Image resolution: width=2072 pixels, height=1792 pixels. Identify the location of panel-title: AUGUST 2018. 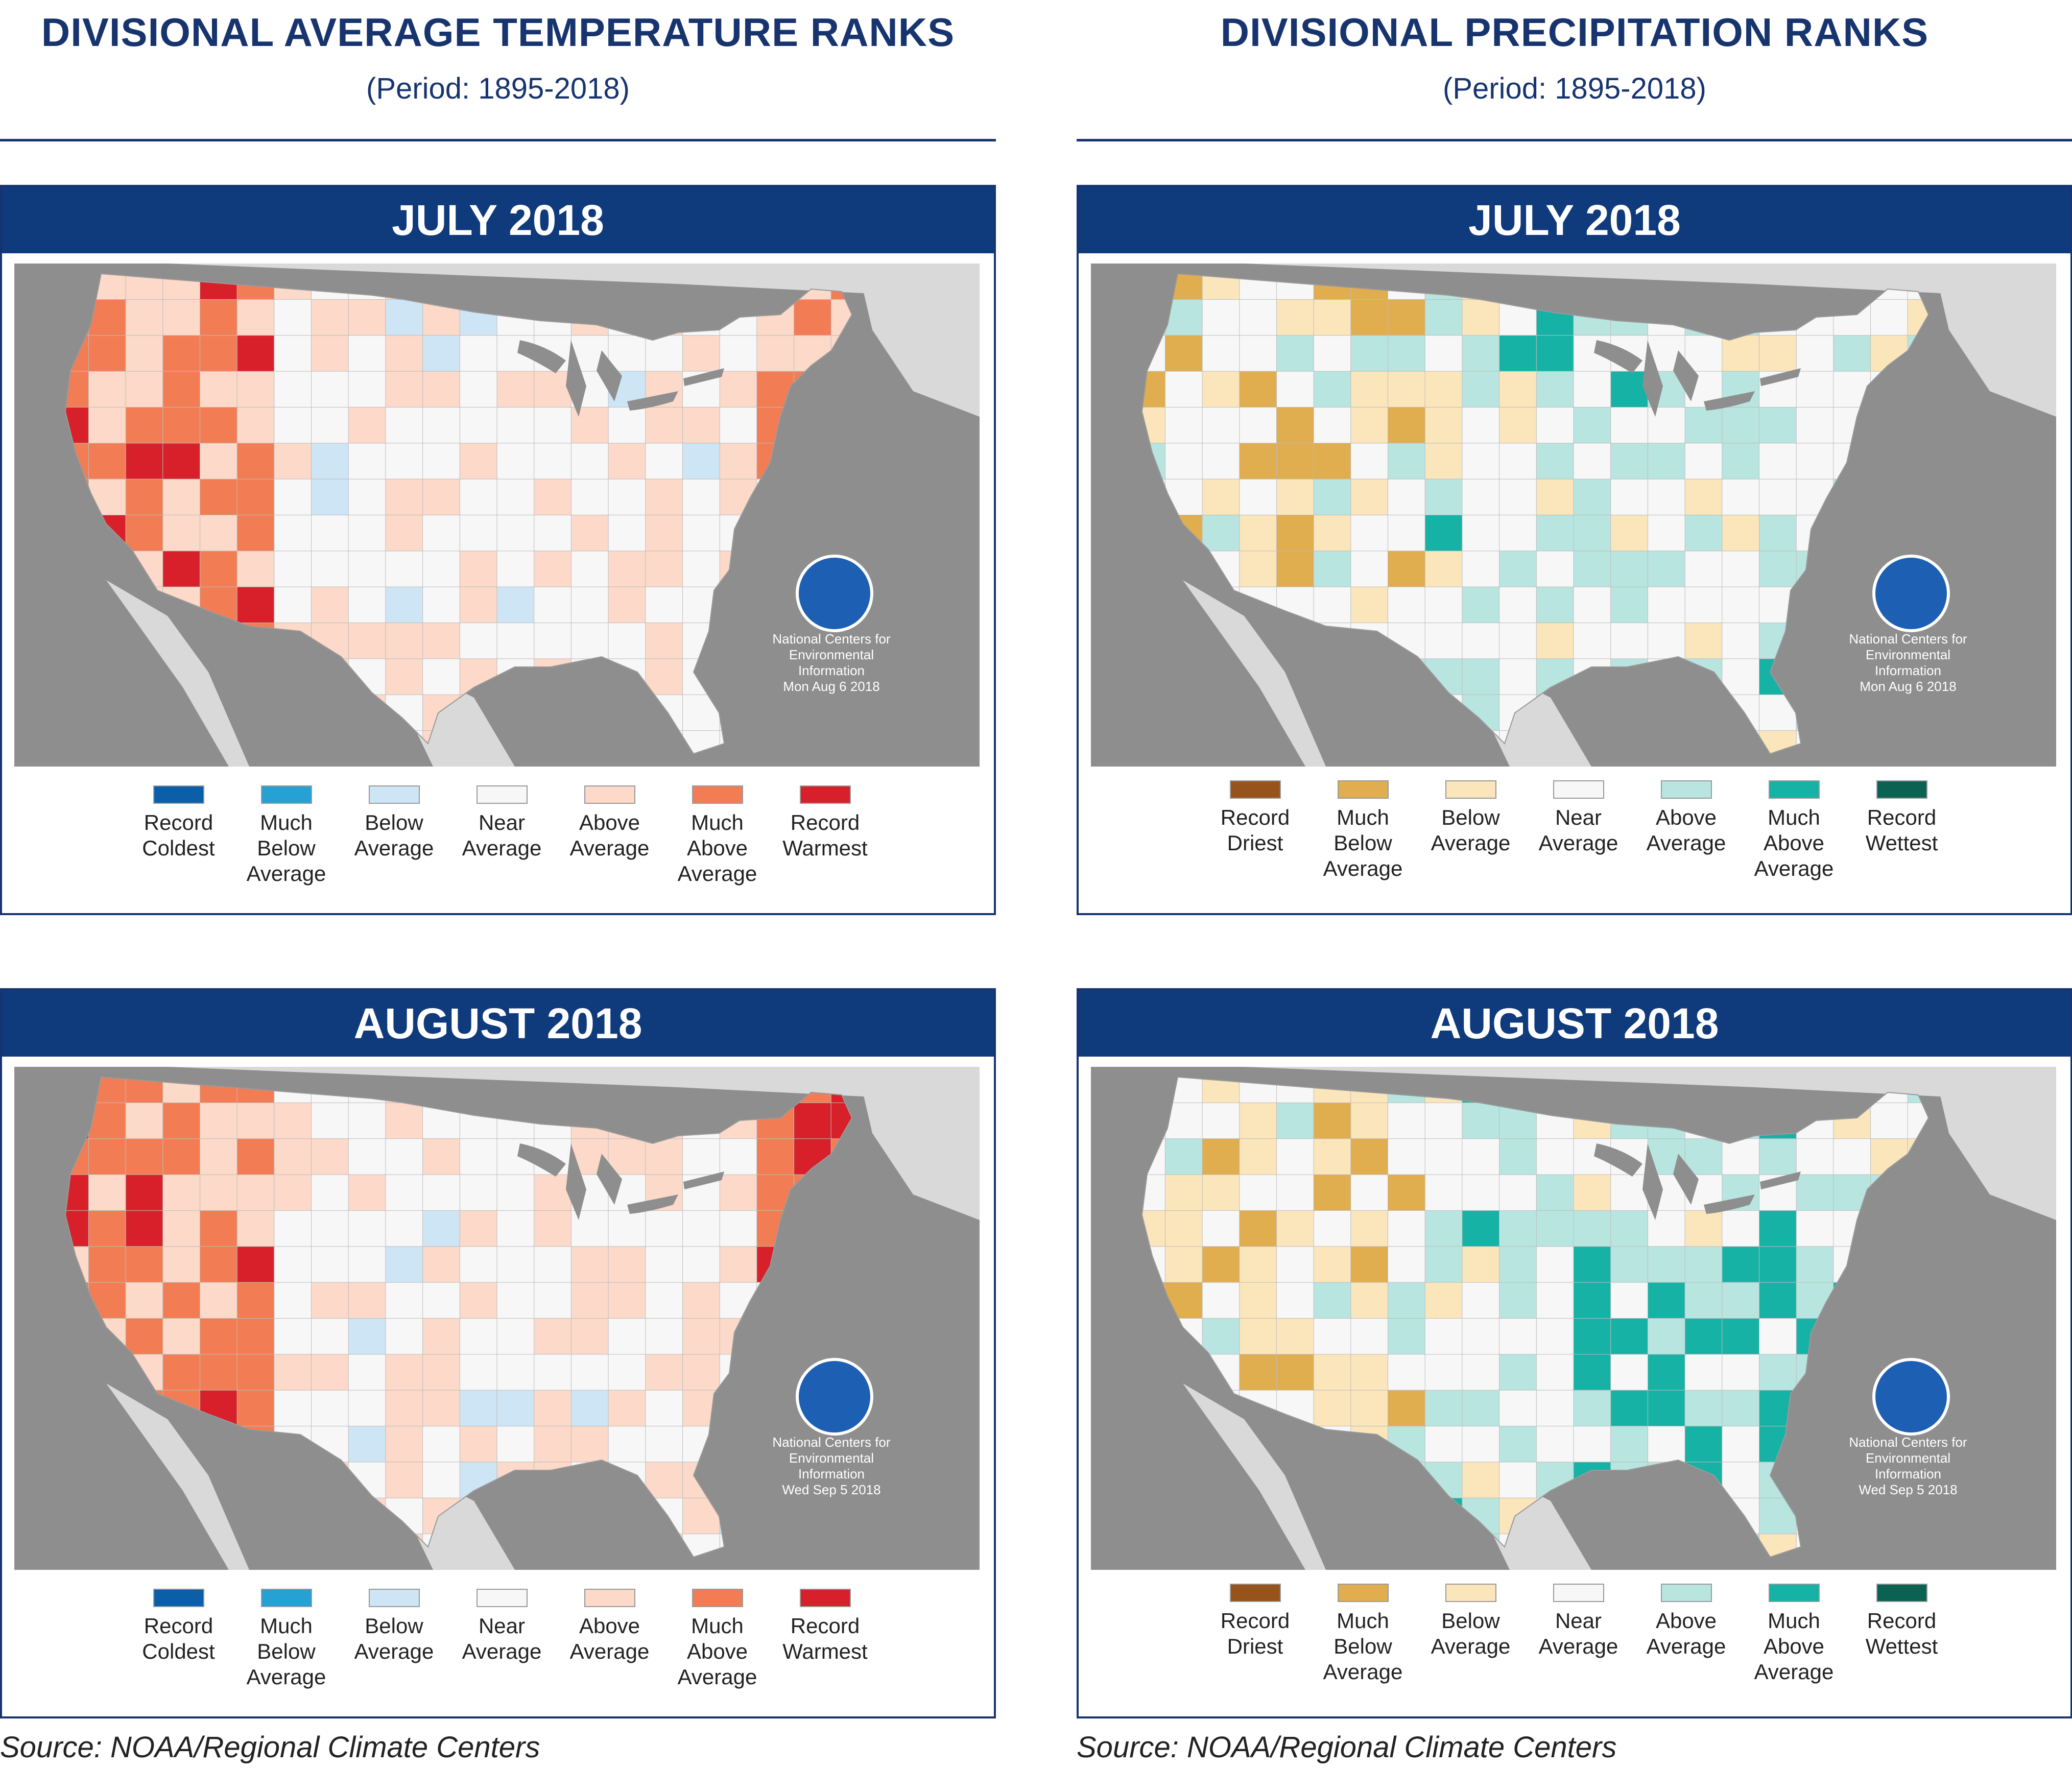
(498, 1023).